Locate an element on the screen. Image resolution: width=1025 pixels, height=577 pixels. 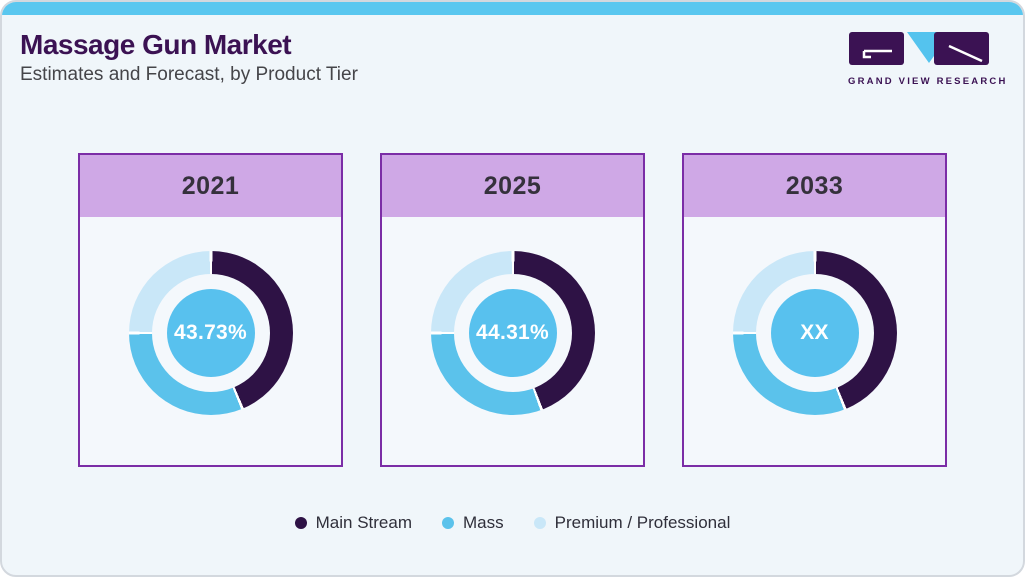
top-accent-bar is located at coordinates (512, 8).